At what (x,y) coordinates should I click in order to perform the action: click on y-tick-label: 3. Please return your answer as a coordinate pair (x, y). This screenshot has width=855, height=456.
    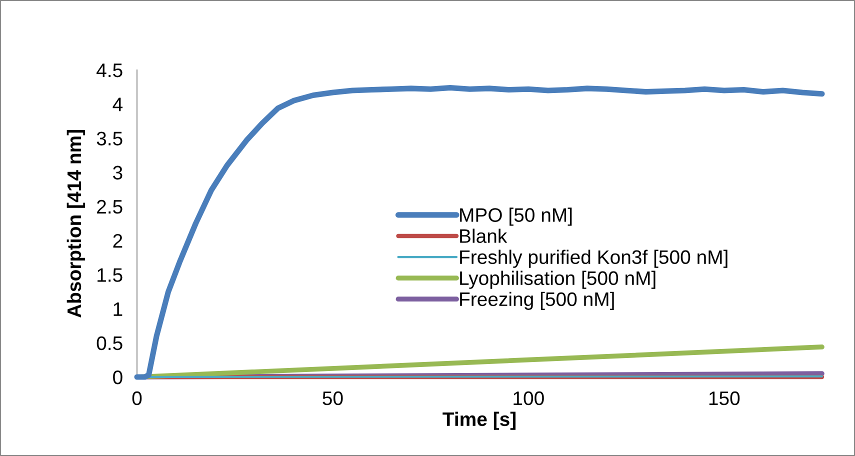
    Looking at the image, I should click on (117, 173).